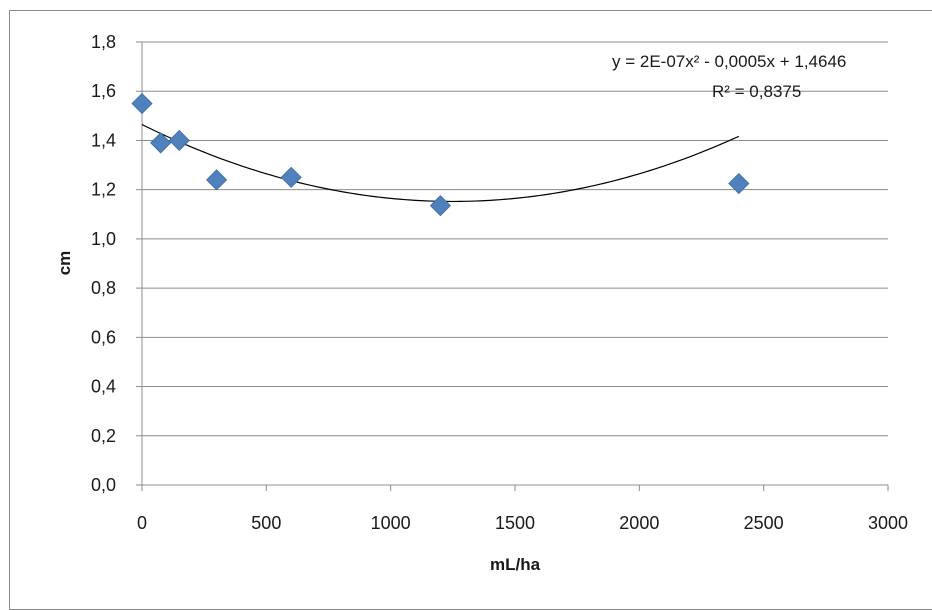  Describe the element at coordinates (103, 263) in the screenshot. I see `y-tick-labels: 0,0 0,2 0,4 0,6 0,8 1,0 1,2 1,4 1,6 1,8` at that location.